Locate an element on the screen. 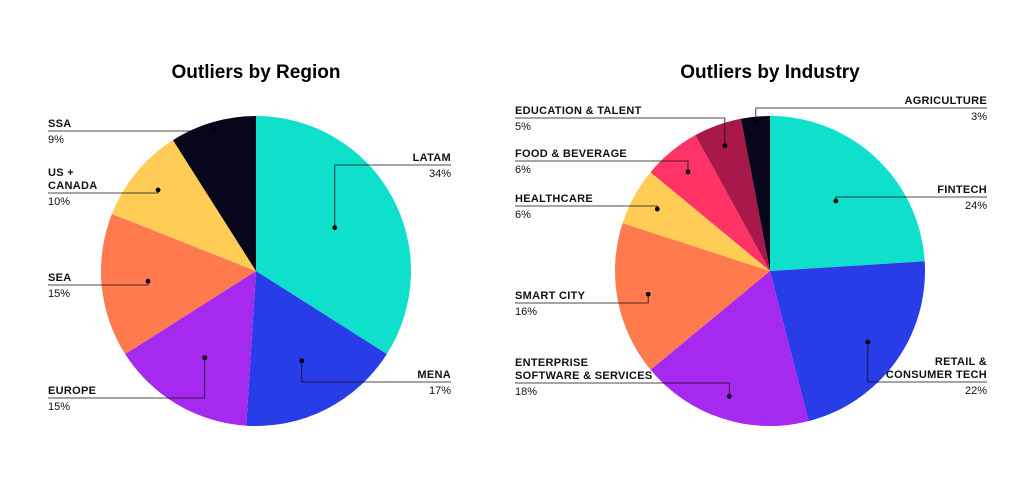  slice-label-latam: LATAM is located at coordinates (432, 158).